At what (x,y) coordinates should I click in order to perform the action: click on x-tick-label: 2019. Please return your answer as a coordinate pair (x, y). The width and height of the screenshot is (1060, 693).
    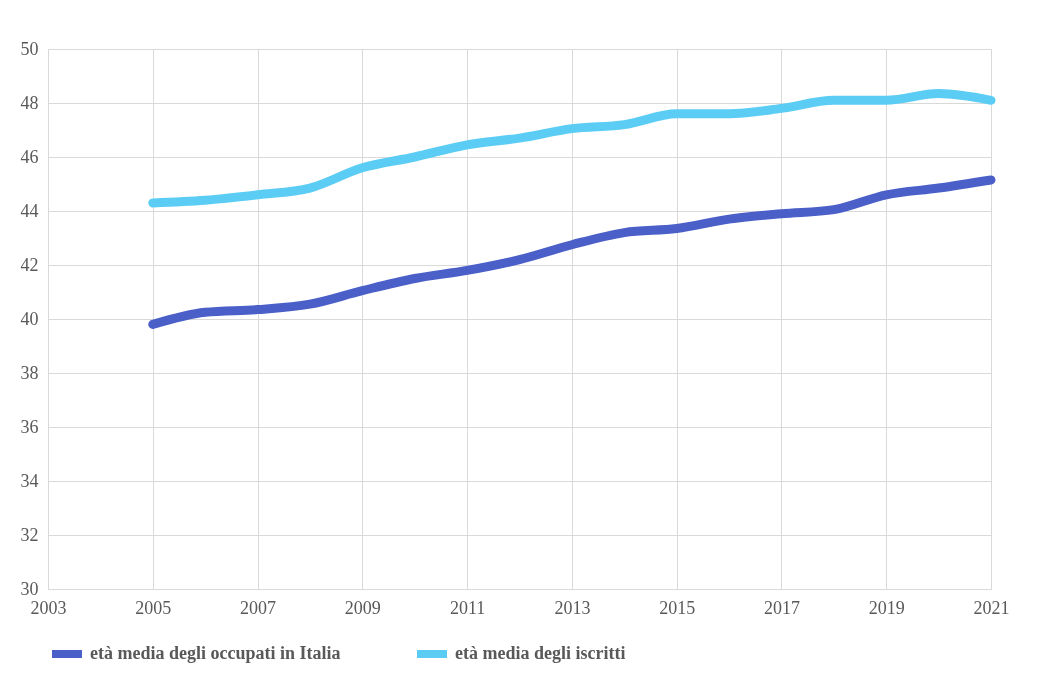
    Looking at the image, I should click on (886, 607).